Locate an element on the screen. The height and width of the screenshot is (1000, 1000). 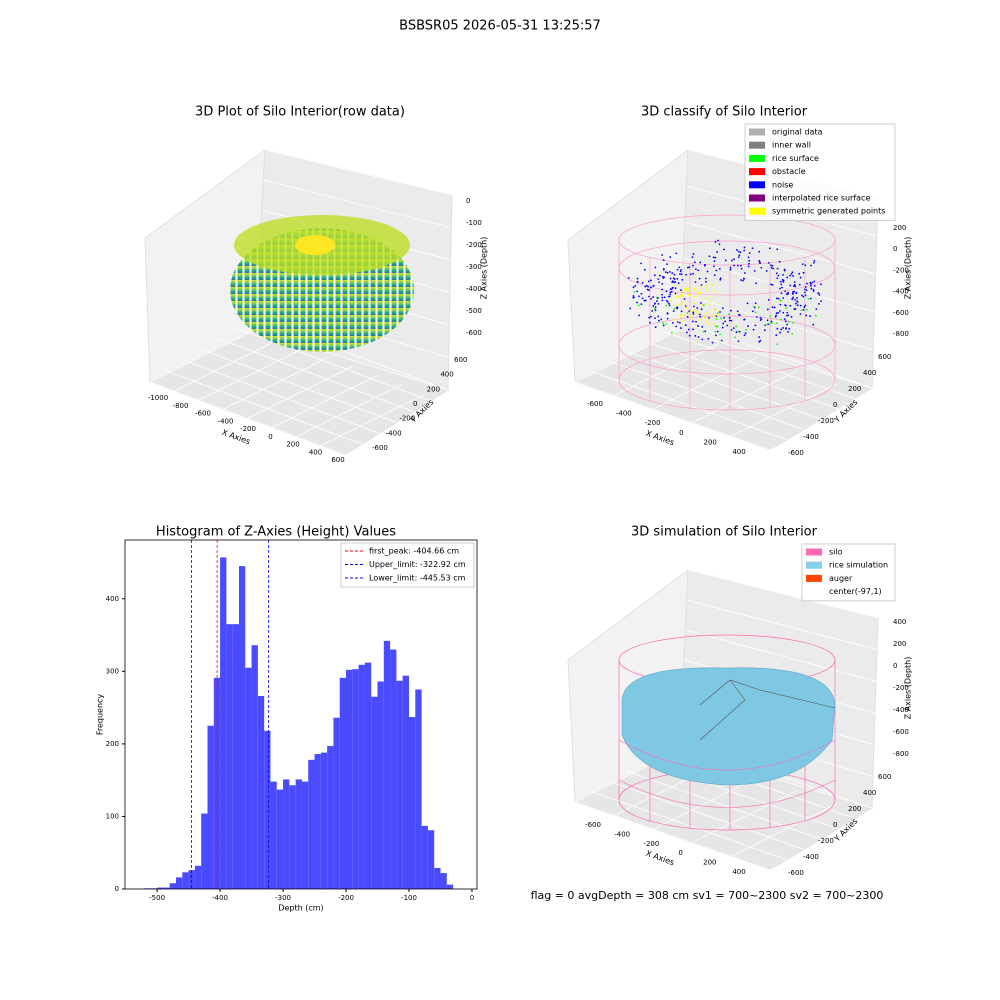
x-tick-label: -1000 is located at coordinates (158, 398).